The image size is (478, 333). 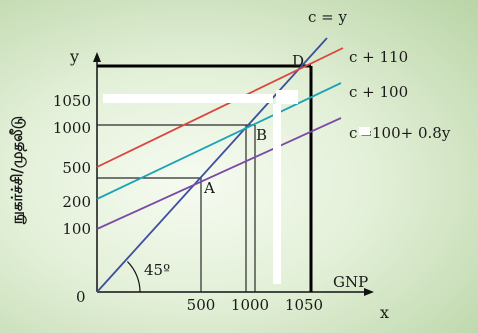 What do you see at coordinates (261, 135) in the screenshot?
I see `point-label-b: B` at bounding box center [261, 135].